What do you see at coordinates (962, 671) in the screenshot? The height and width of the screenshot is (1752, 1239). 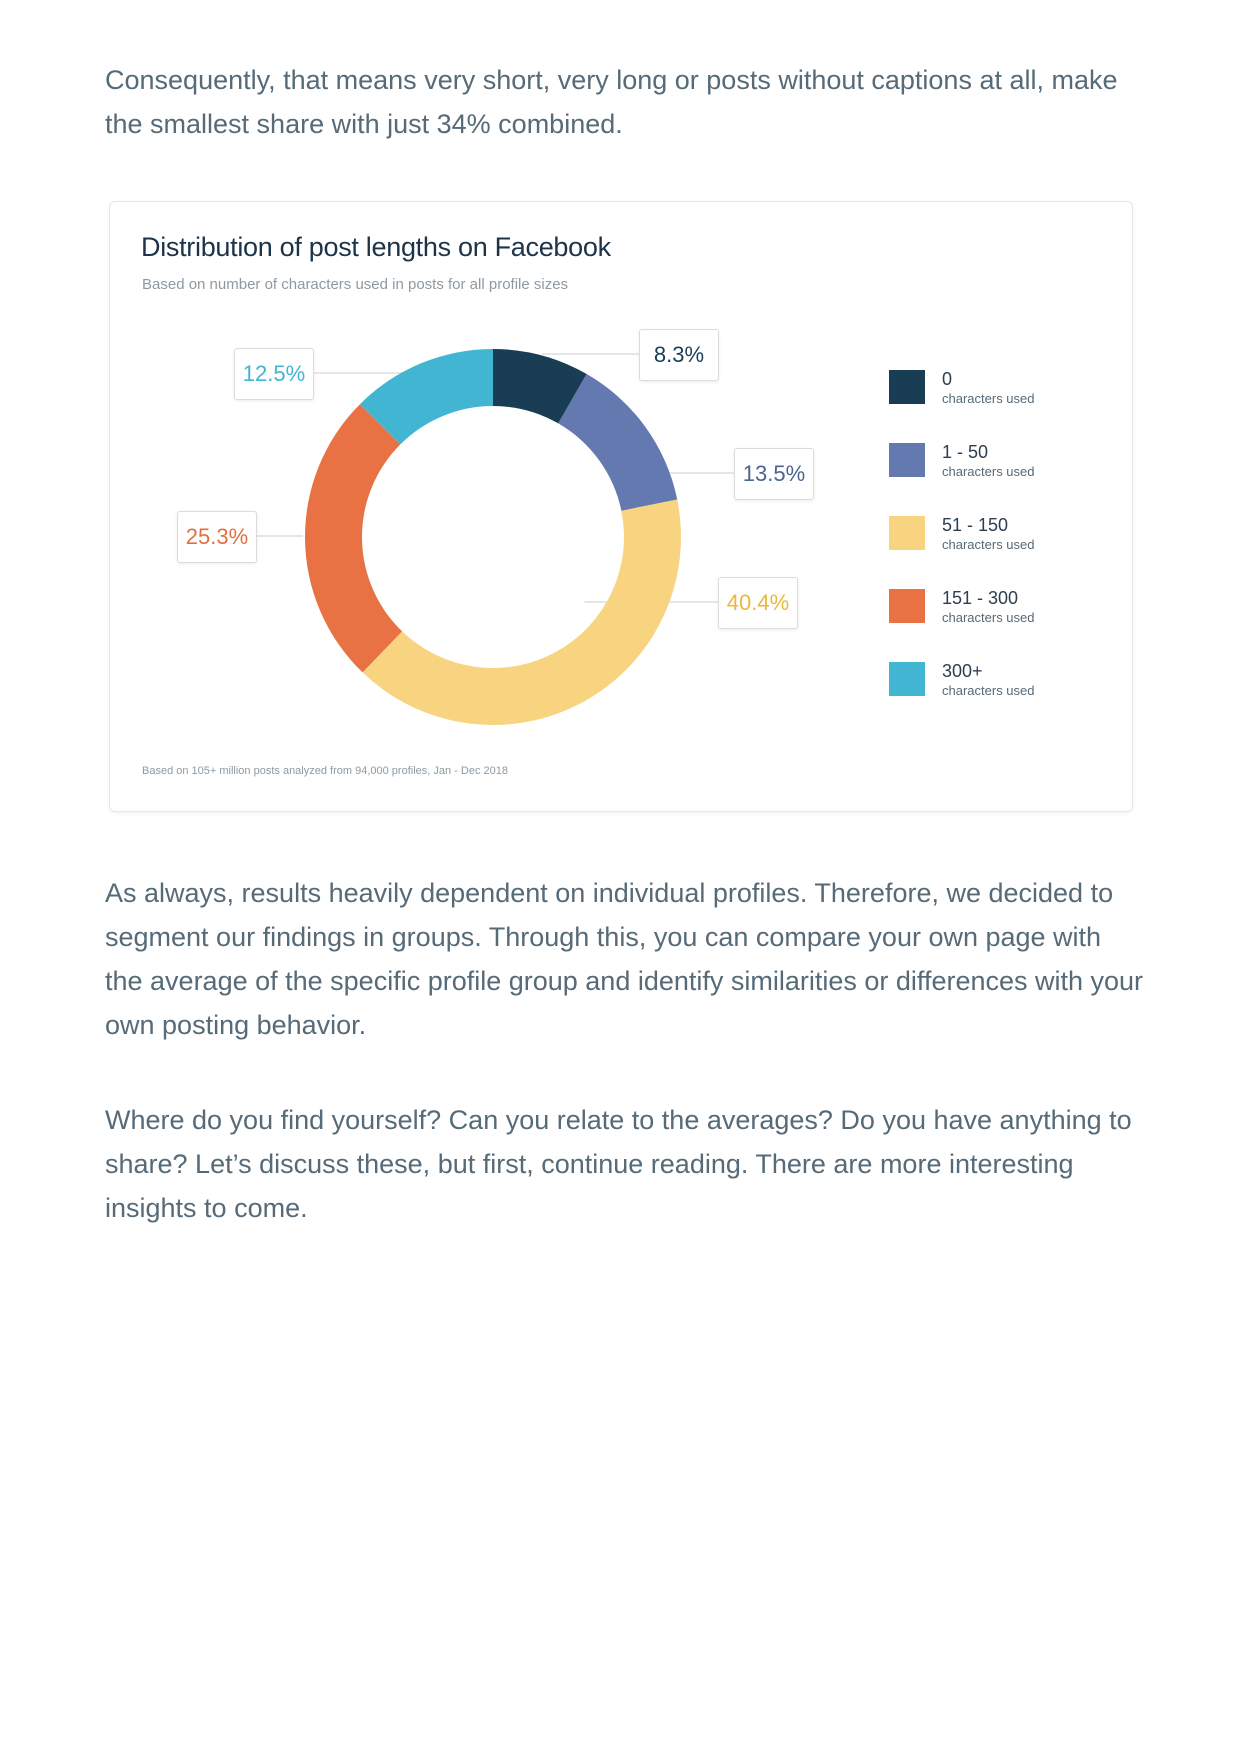 I see `legend-range: 300+` at bounding box center [962, 671].